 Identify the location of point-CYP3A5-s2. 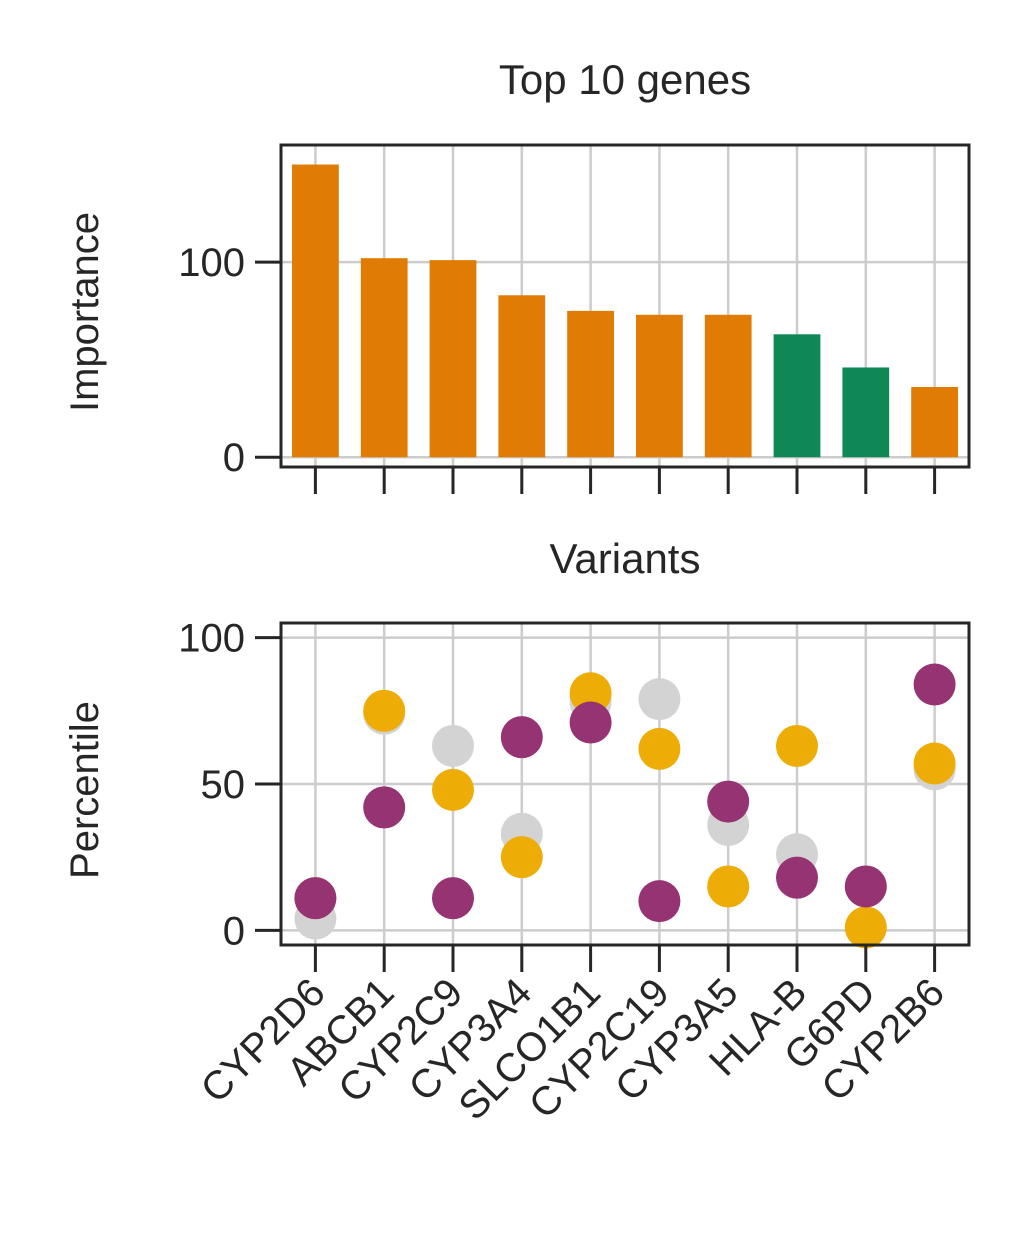
(728, 801).